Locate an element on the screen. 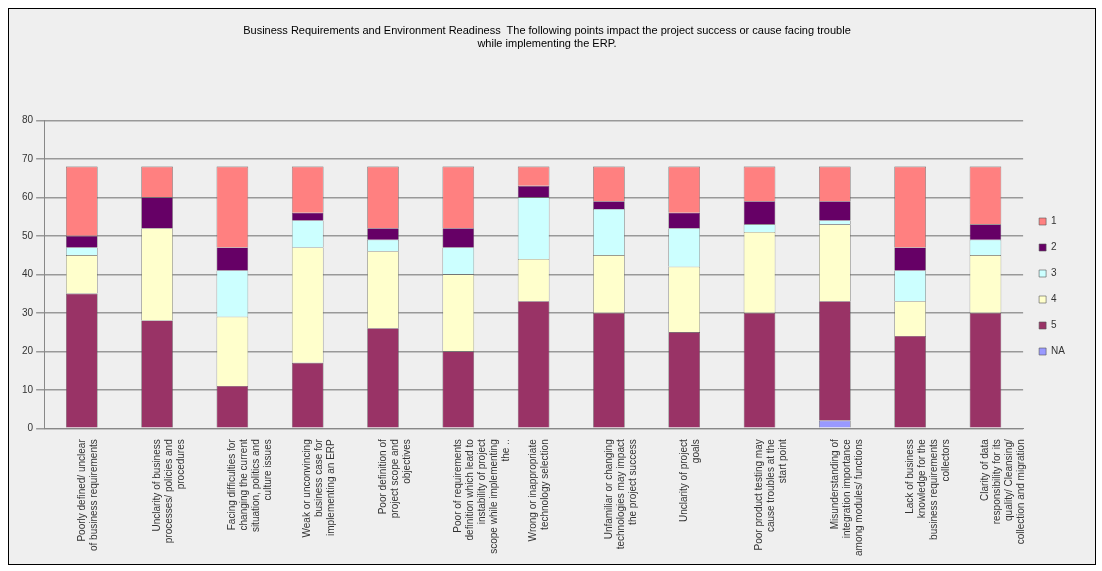 This screenshot has height=571, width=1102. x-tick-label: Unclarity of project goals is located at coordinates (689, 481).